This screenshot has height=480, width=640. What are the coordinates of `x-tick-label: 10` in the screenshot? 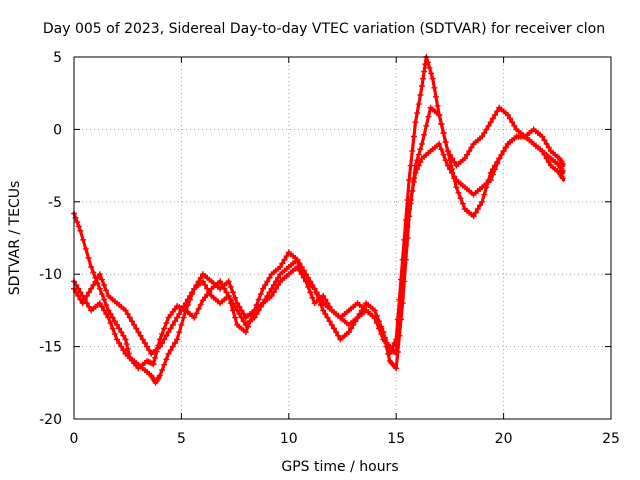 It's located at (289, 439).